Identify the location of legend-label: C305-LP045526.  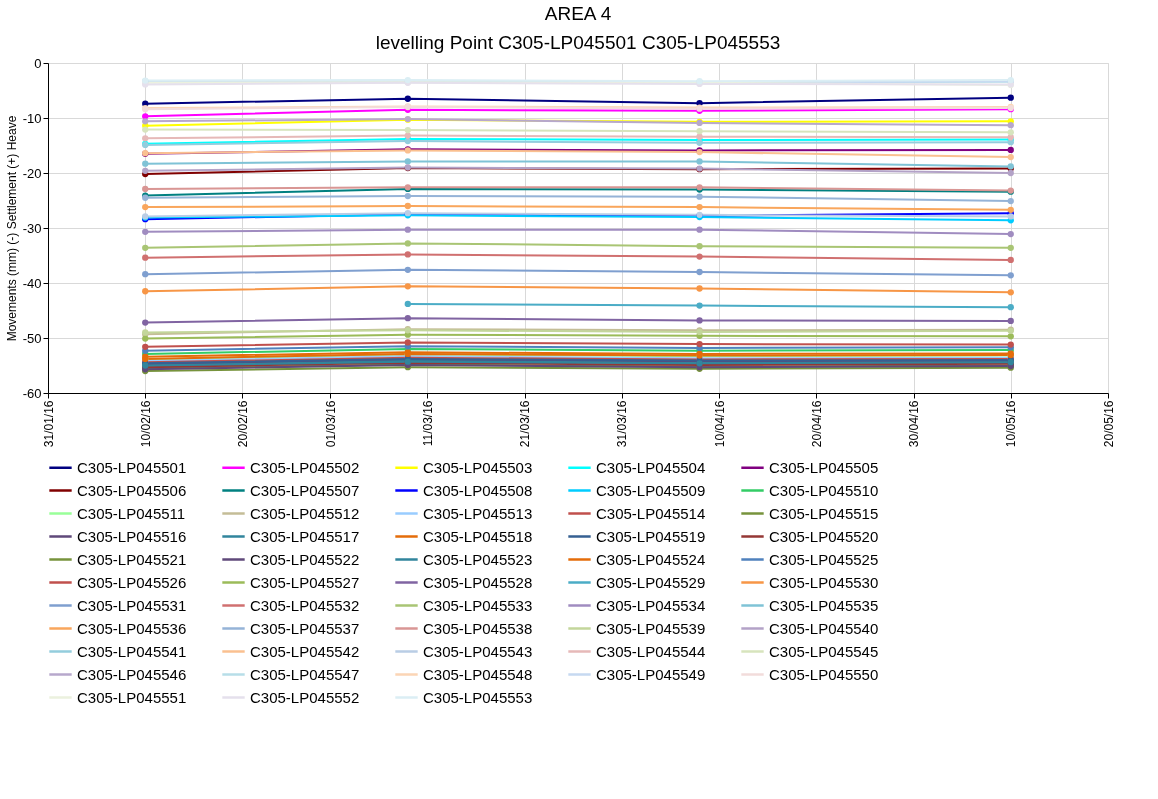
(132, 582).